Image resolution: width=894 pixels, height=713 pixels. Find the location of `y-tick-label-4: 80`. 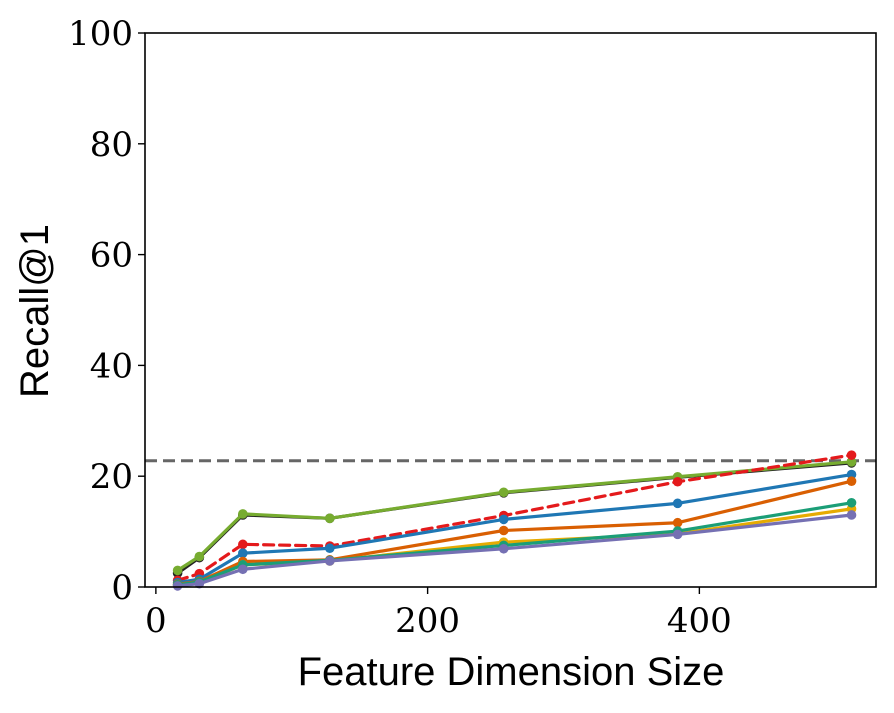

y-tick-label-4: 80 is located at coordinates (111, 145).